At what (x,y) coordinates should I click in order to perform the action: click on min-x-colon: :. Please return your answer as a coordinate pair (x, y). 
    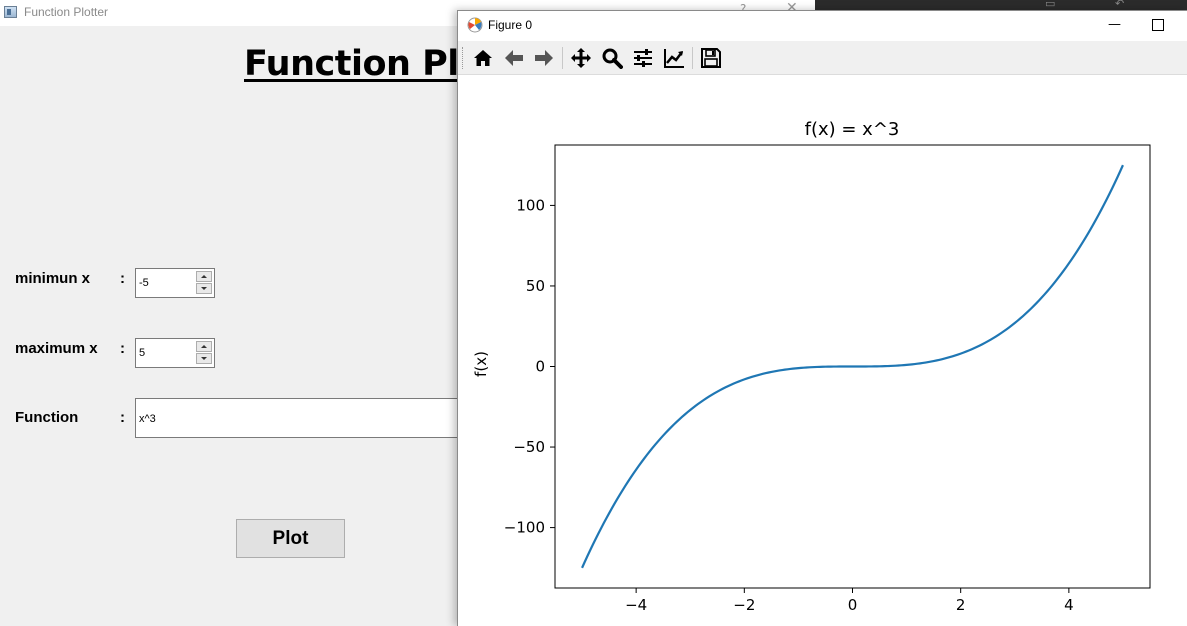
    Looking at the image, I should click on (122, 278).